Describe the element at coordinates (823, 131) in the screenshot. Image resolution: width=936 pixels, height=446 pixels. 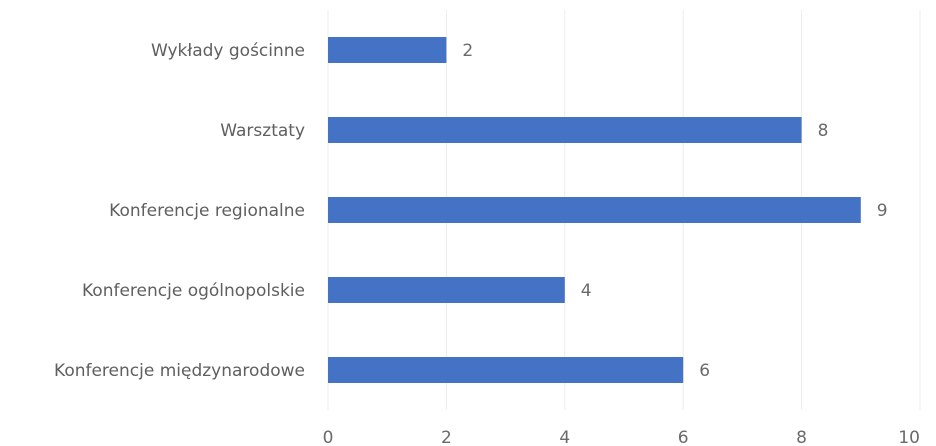
I see `value-label-1: 8` at that location.